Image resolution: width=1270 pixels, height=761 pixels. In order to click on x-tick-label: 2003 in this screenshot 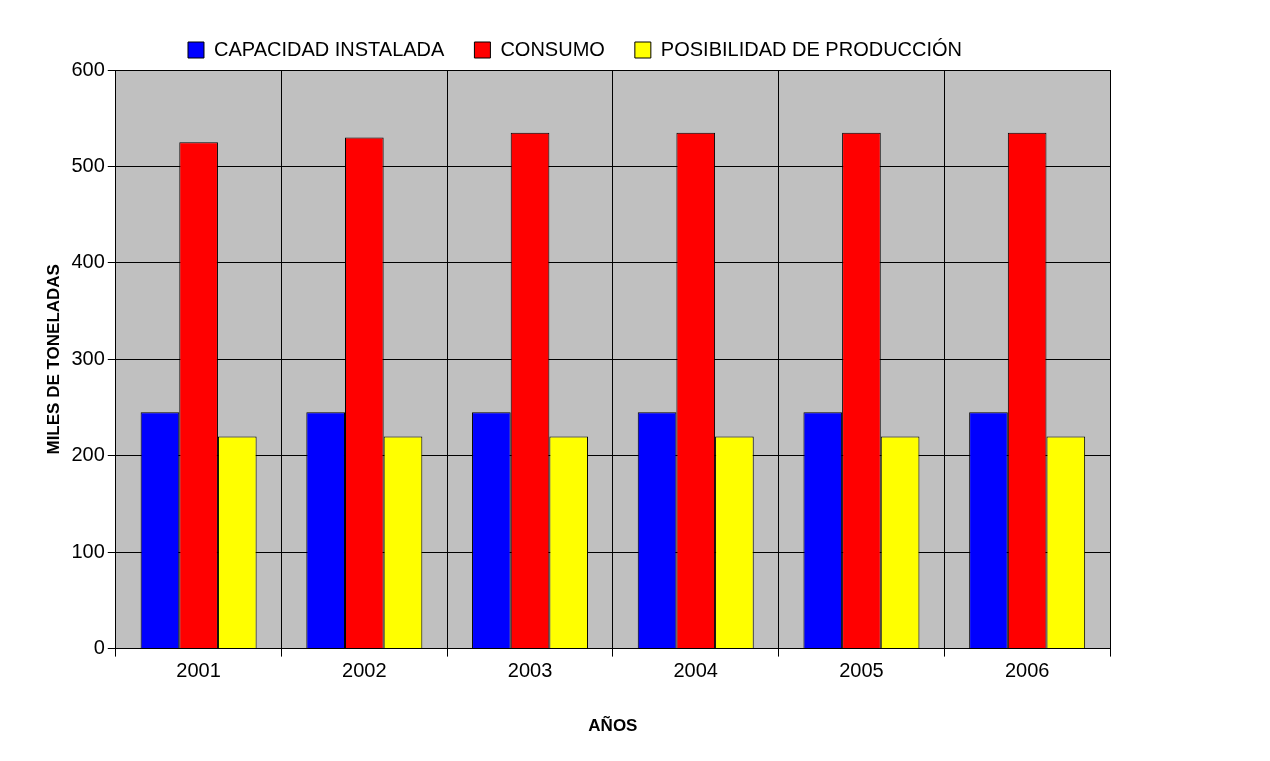, I will do `click(530, 670)`.